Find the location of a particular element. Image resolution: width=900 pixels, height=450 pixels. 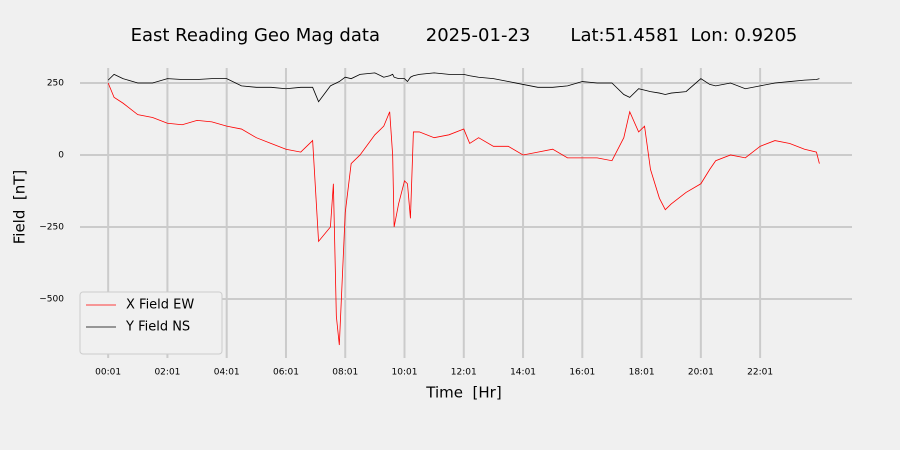

x-tick-label: 10:01 is located at coordinates (405, 373).